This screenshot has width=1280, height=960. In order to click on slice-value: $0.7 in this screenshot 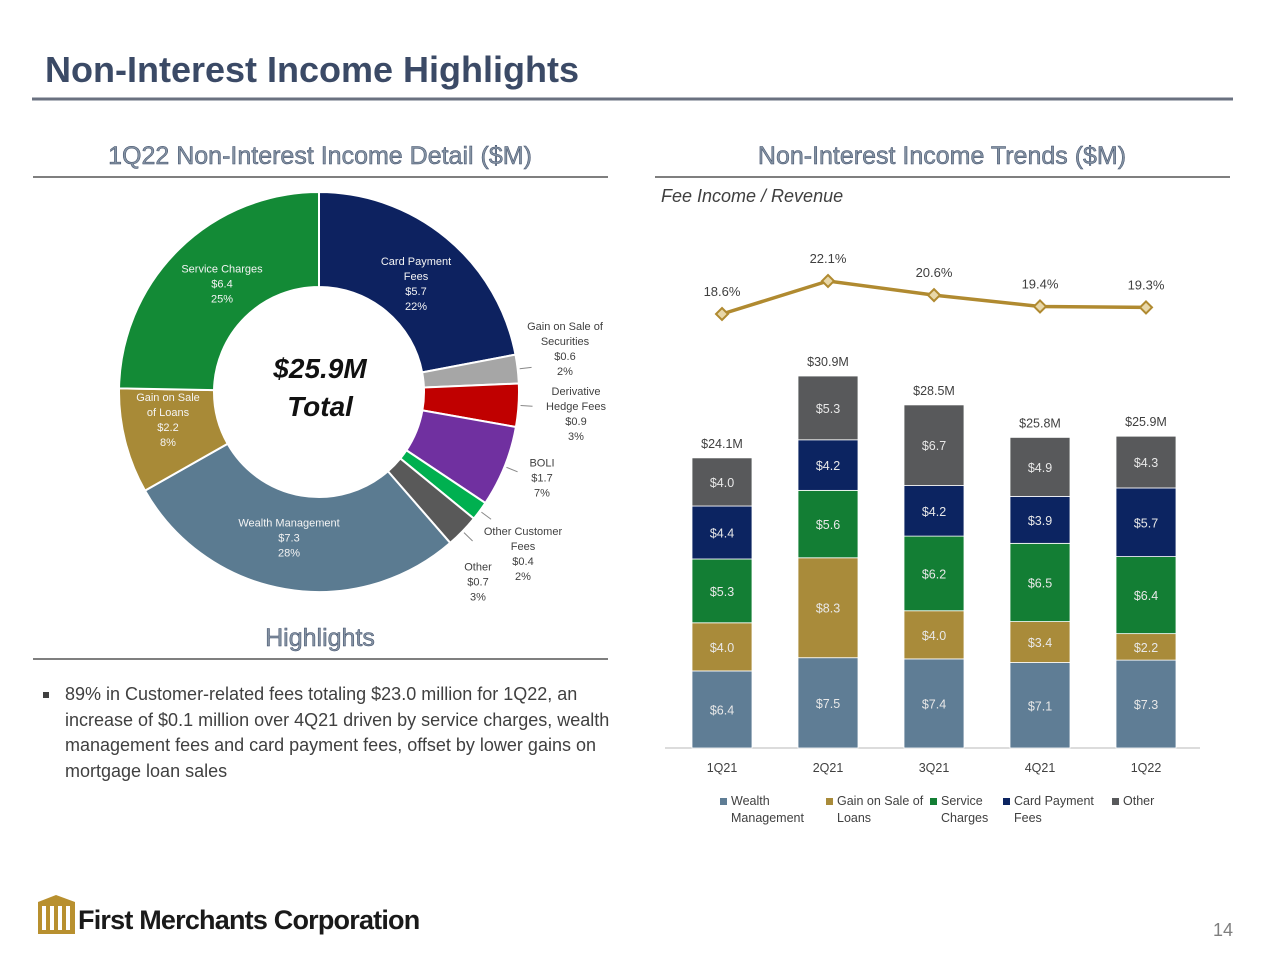, I will do `click(478, 582)`.